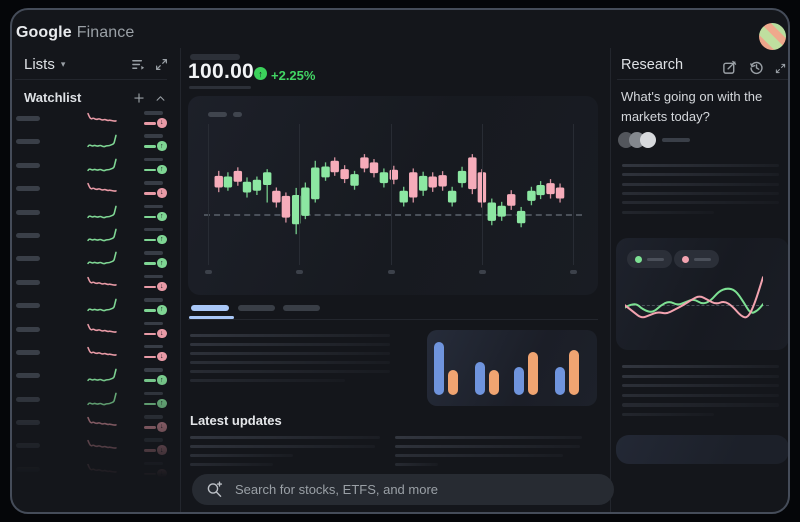 The image size is (800, 522). I want to click on search-input, so click(403, 489).